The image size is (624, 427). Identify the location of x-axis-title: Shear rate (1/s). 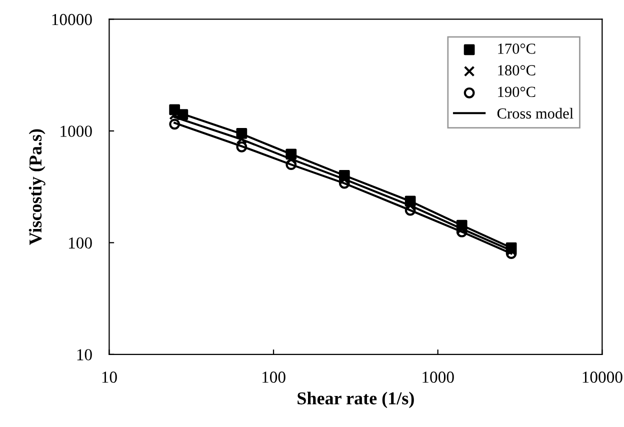
(356, 400).